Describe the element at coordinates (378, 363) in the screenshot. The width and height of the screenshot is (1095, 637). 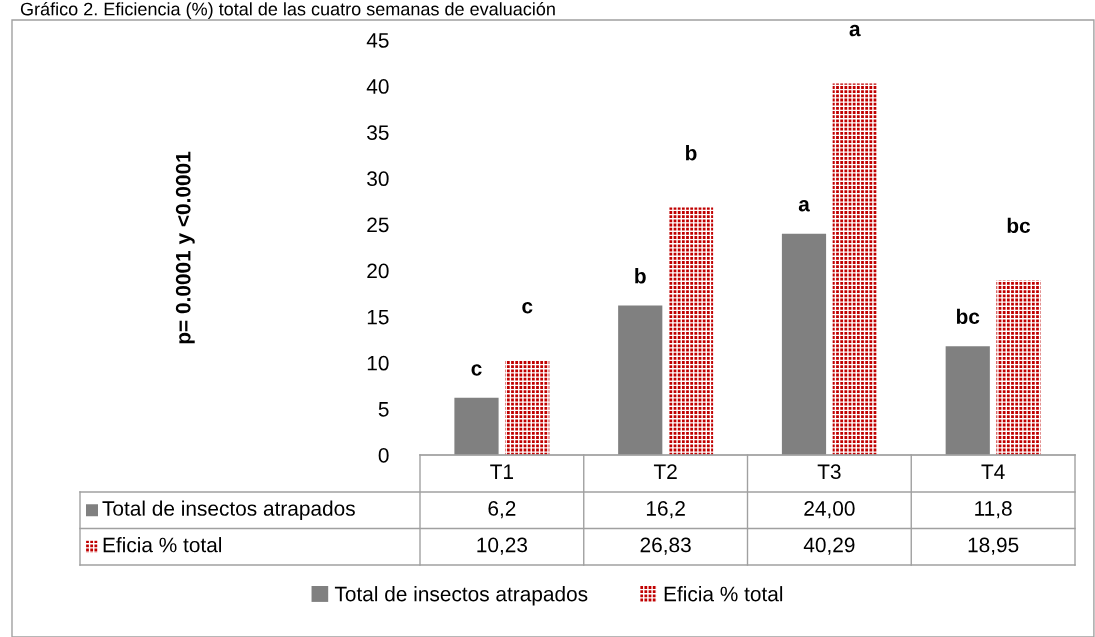
I see `y-tick-label: 10` at that location.